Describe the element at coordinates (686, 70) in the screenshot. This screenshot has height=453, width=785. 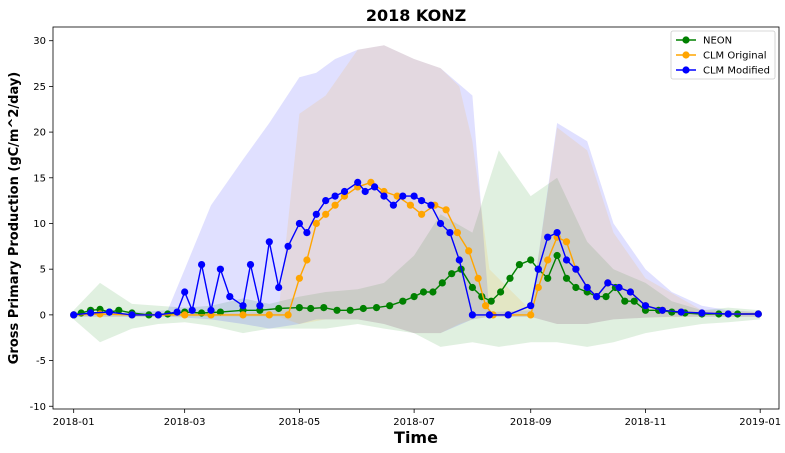
I see `legend-marker-clm-modified` at that location.